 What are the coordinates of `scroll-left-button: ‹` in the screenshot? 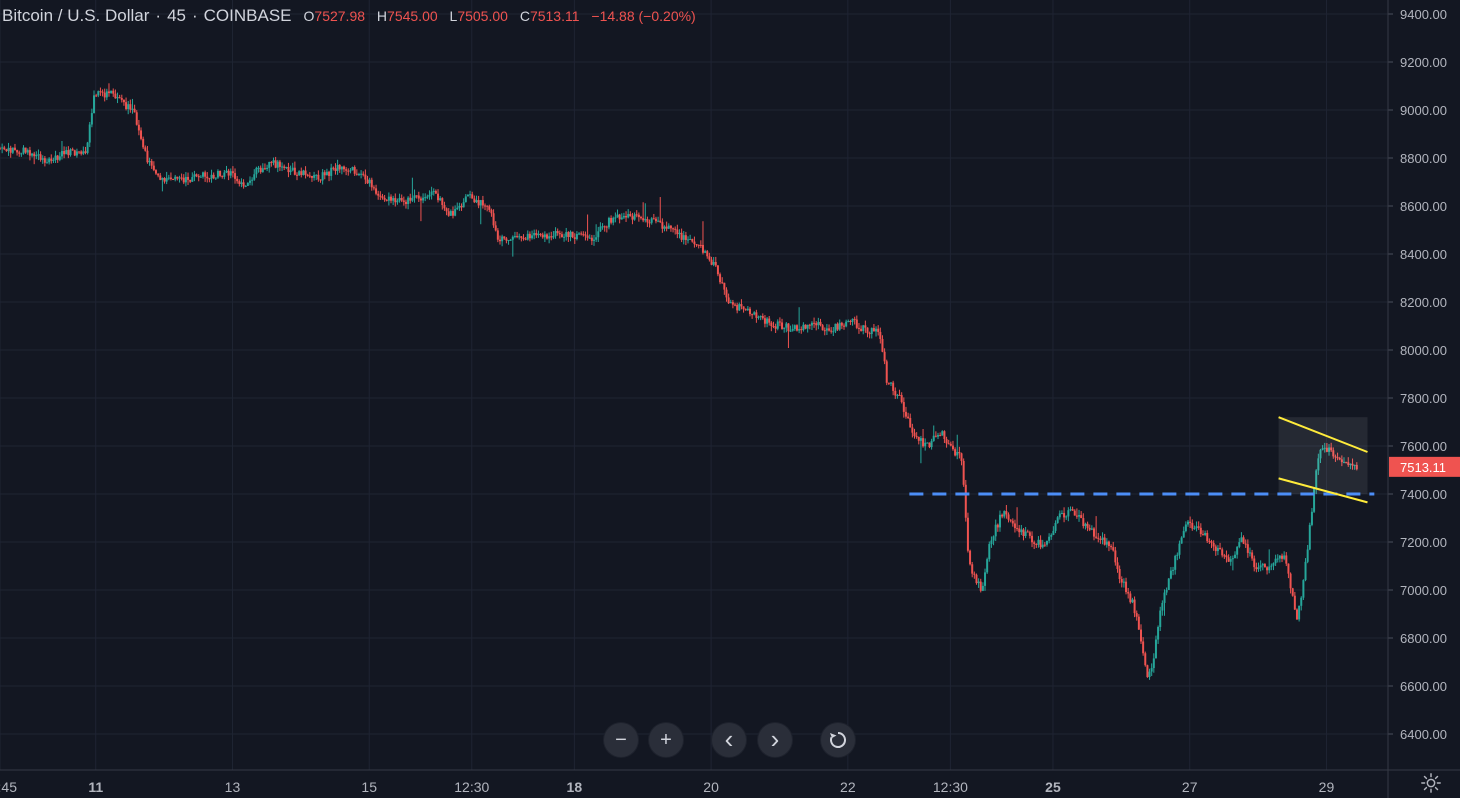 It's located at (729, 740).